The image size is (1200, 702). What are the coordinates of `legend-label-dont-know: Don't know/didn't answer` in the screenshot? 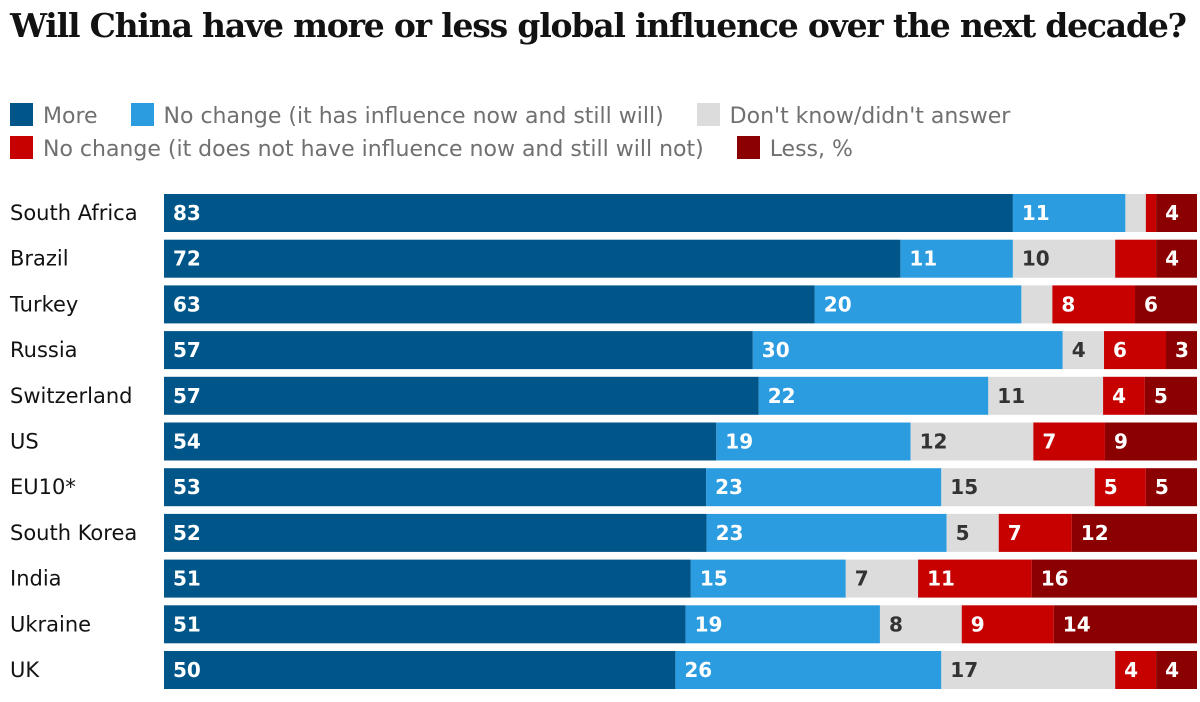 It's located at (870, 116).